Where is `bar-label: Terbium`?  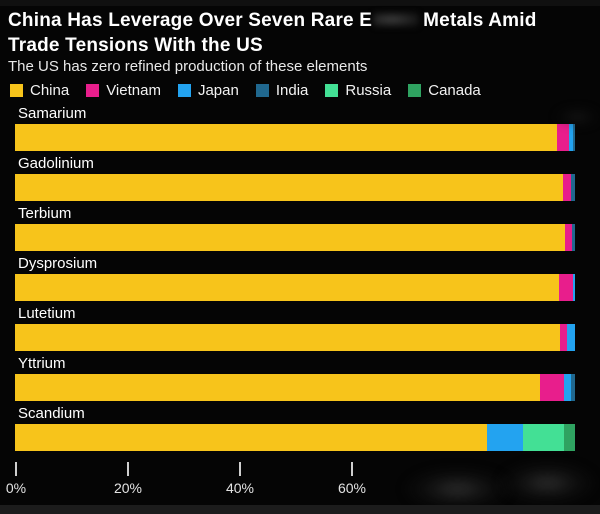 bar-label: Terbium is located at coordinates (45, 213).